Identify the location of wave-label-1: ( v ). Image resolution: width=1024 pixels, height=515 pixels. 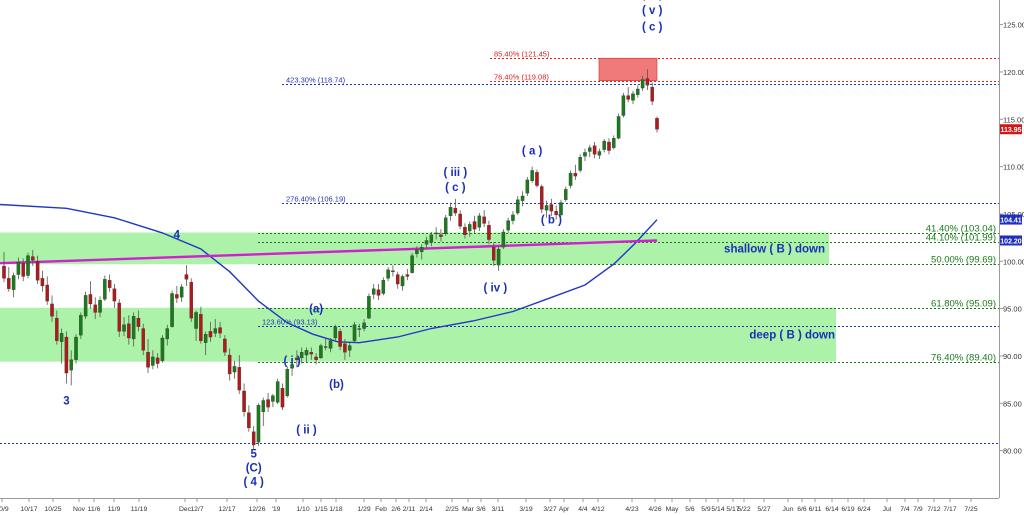
(652, 11).